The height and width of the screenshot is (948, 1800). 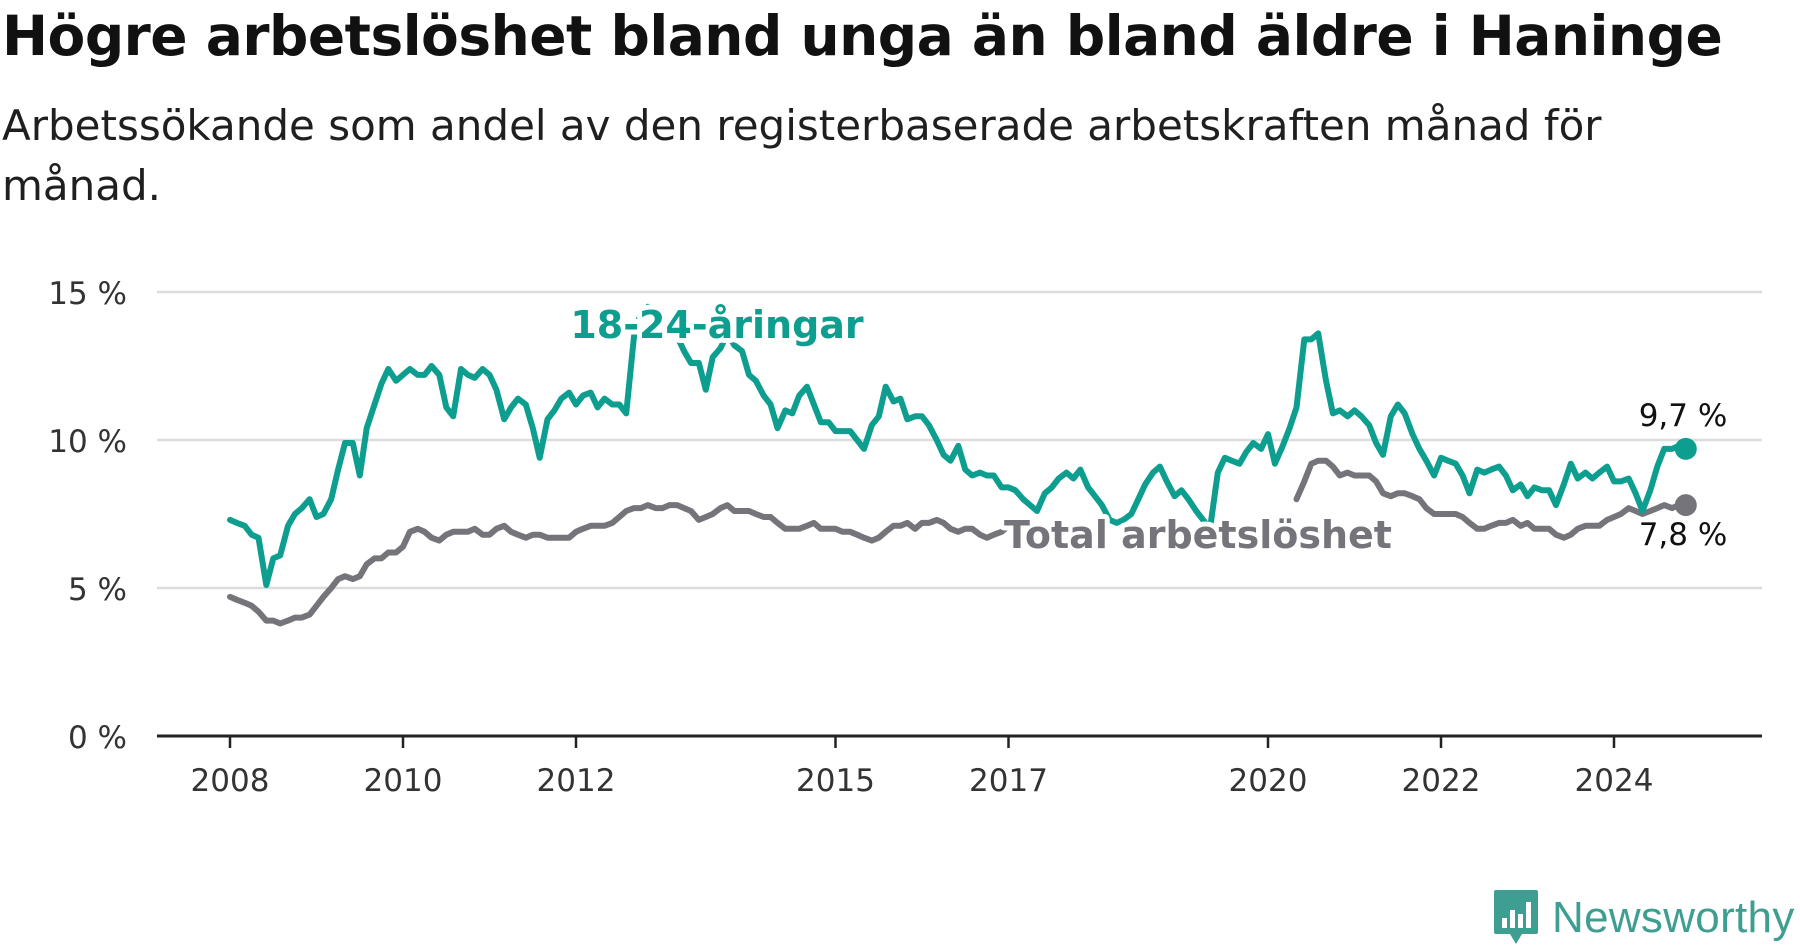 What do you see at coordinates (403, 781) in the screenshot?
I see `x-tick-label: 2010` at bounding box center [403, 781].